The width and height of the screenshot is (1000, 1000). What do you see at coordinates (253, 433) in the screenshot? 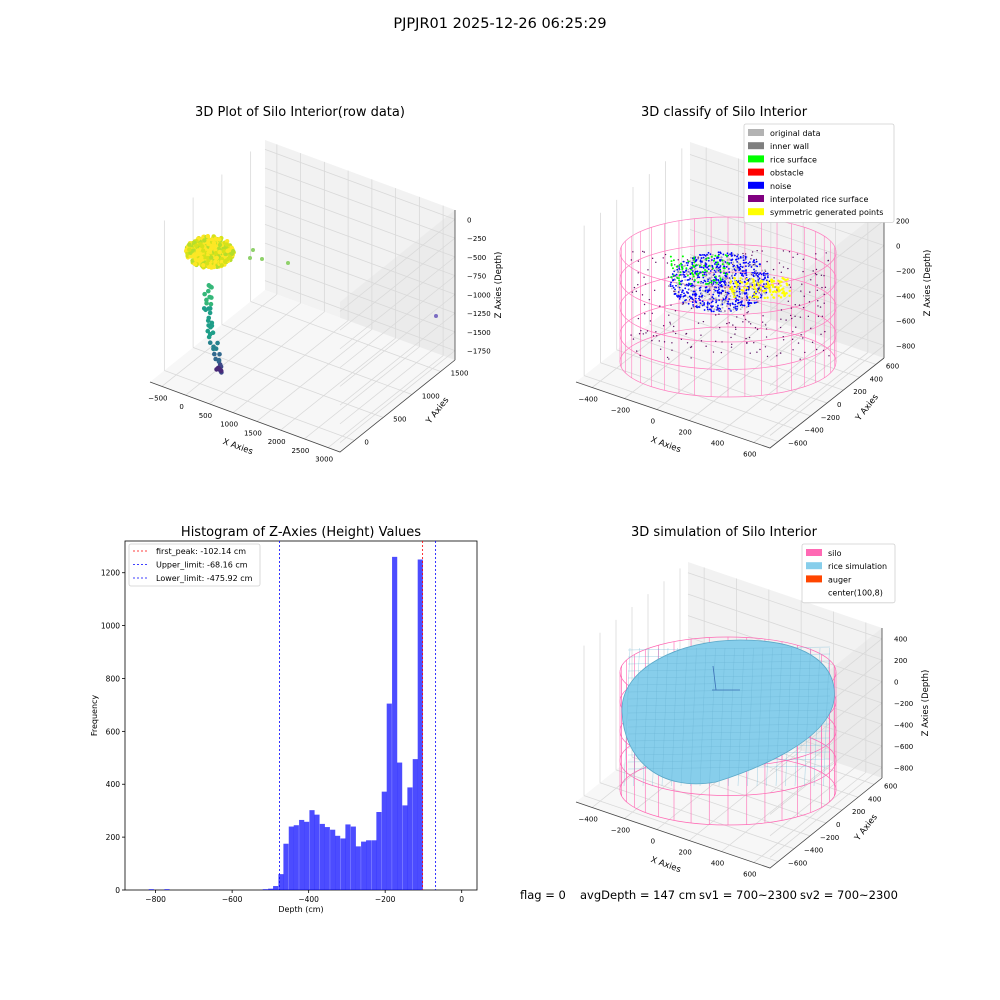
I see `x-tick-label: 1500` at bounding box center [253, 433].